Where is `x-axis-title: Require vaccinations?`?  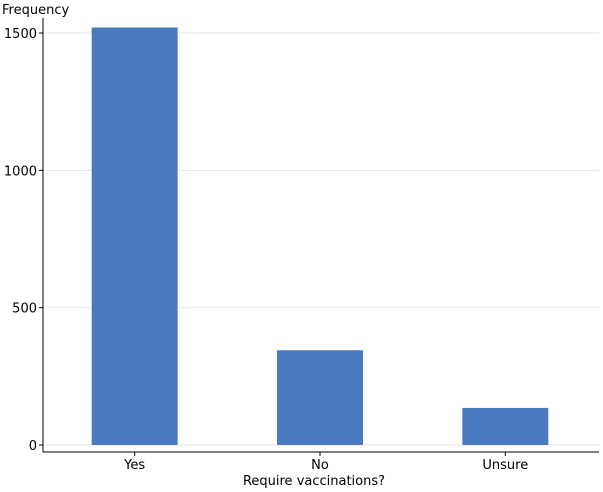
x-axis-title: Require vaccinations? is located at coordinates (314, 481).